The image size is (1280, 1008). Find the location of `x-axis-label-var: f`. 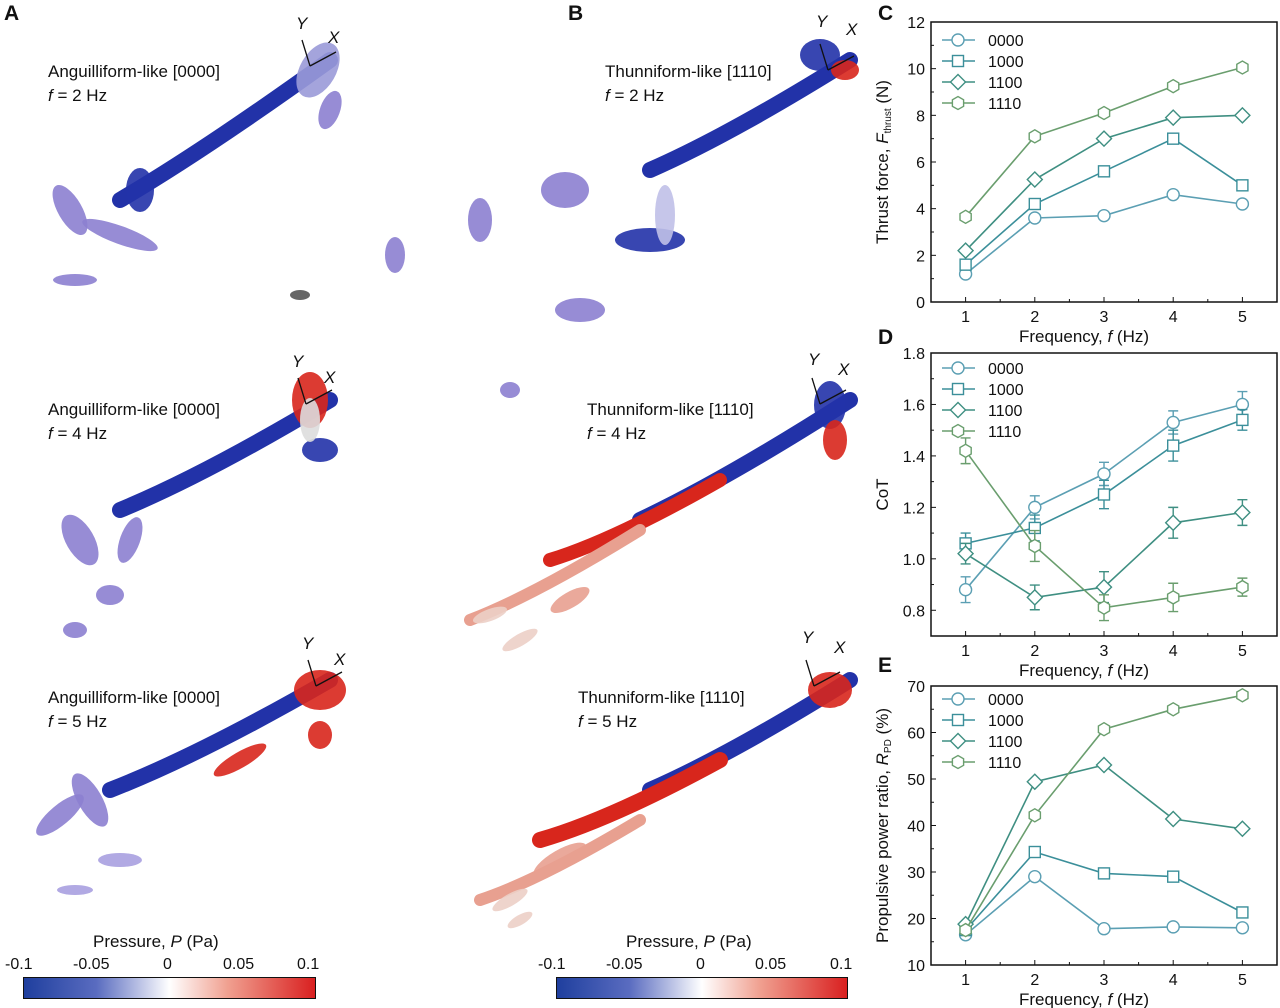

x-axis-label-var: f is located at coordinates (1110, 336).